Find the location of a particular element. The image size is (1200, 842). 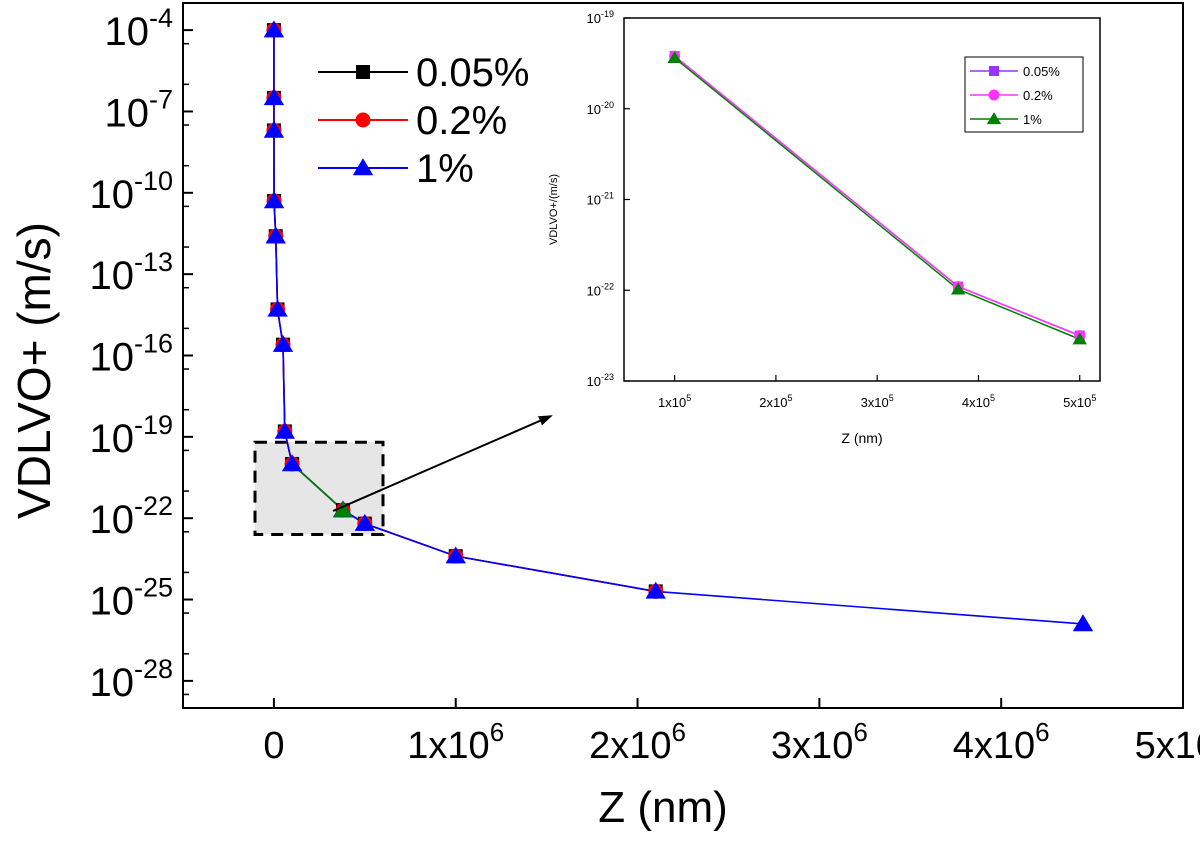

main-y-tick-label: 10⁻⁷ is located at coordinates (138, 109).